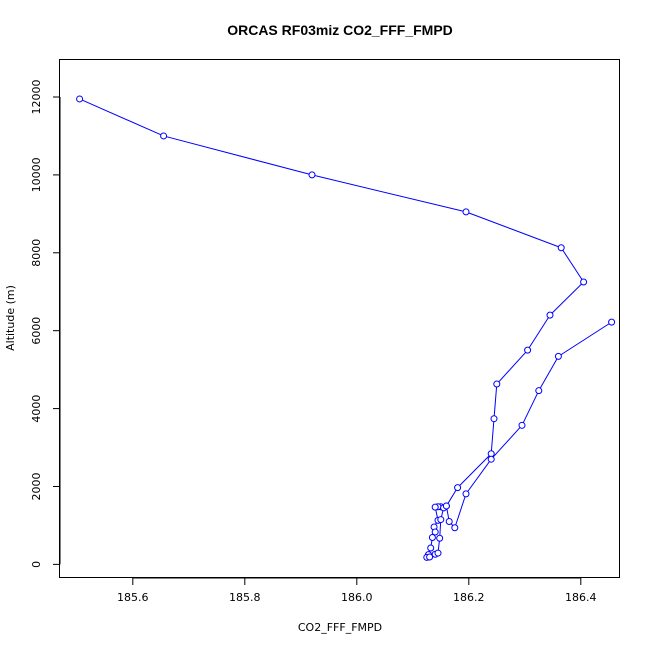 The image size is (650, 650). Describe the element at coordinates (357, 590) in the screenshot. I see `x-axis: 185.6 185.8 186.0 186.2 186.4` at that location.